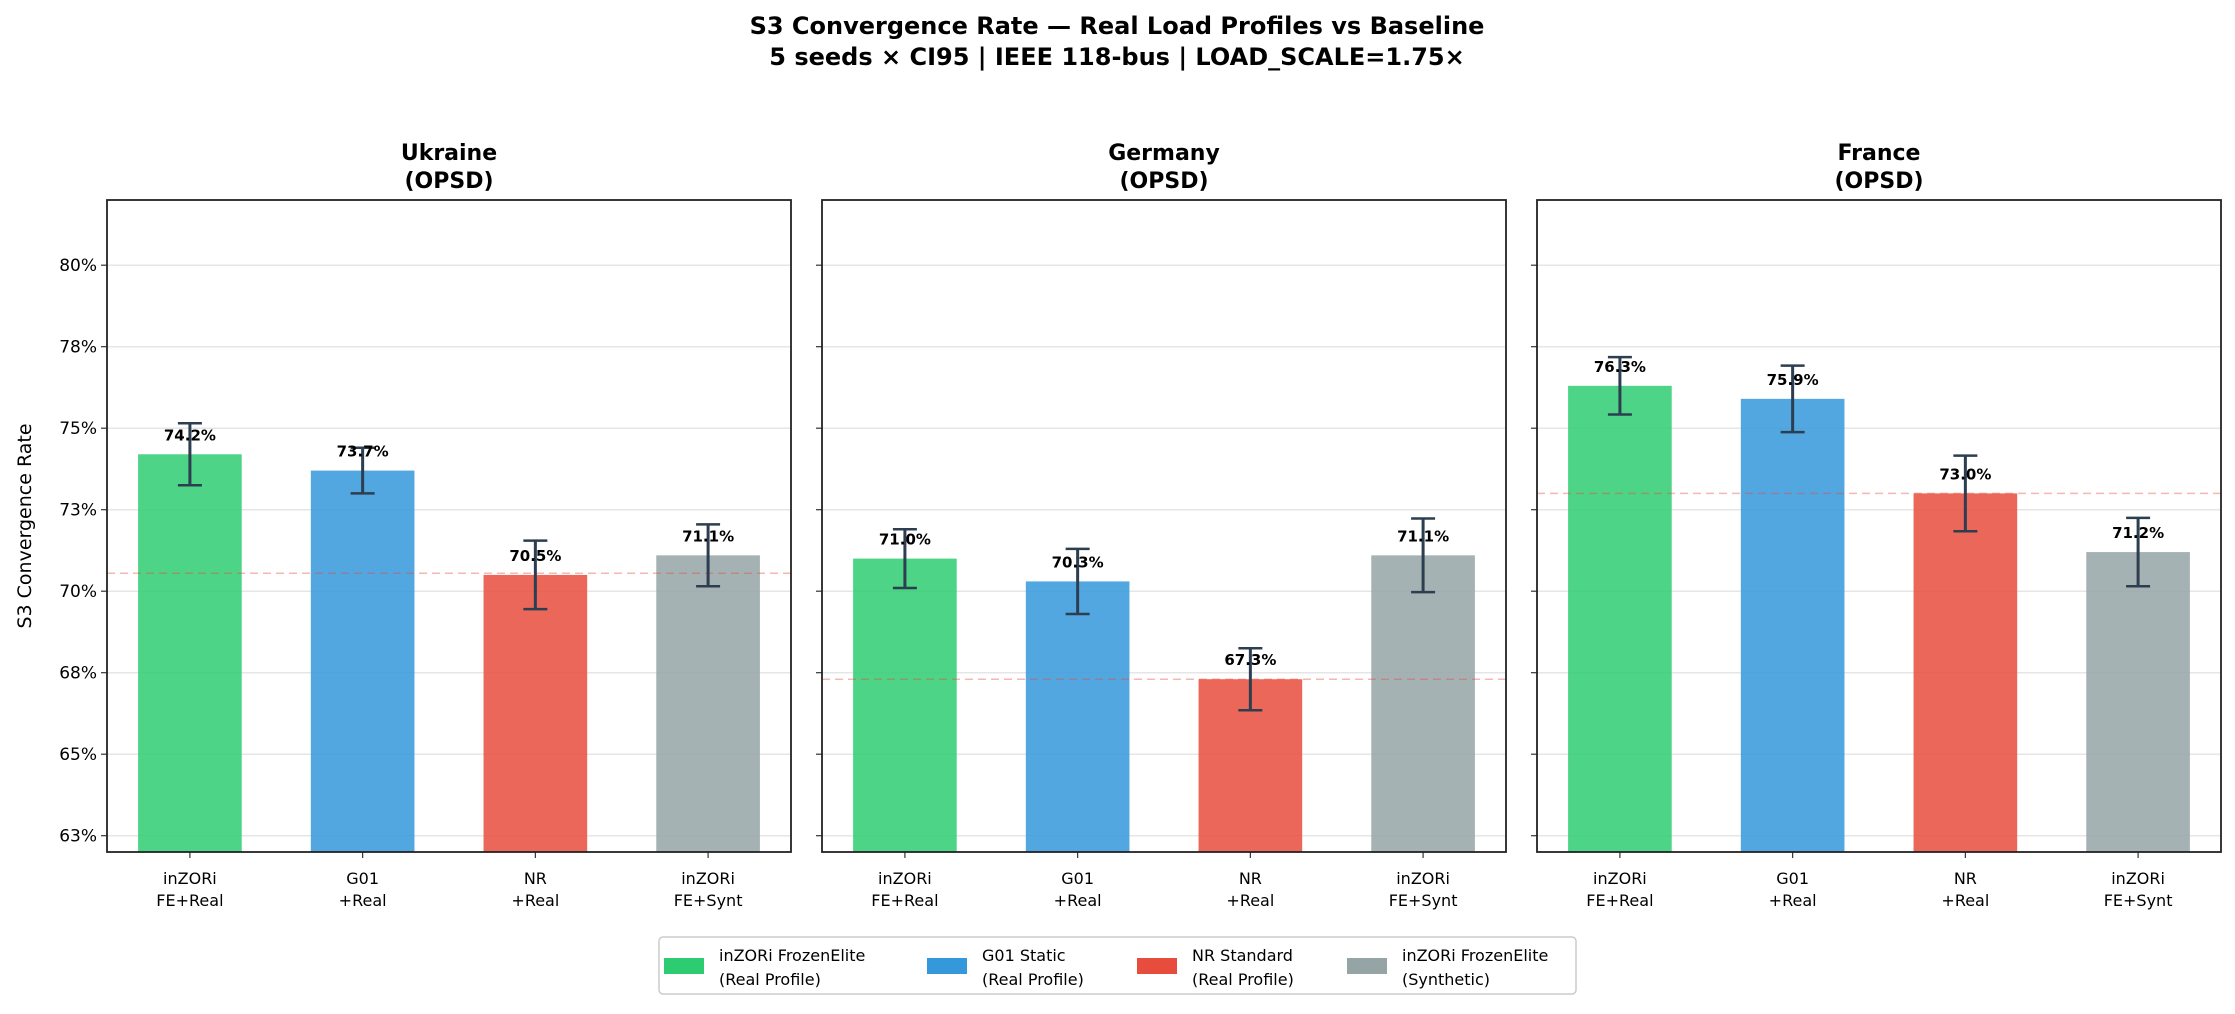 The width and height of the screenshot is (2235, 1014). I want to click on y-tick-label: 80%, so click(78, 266).